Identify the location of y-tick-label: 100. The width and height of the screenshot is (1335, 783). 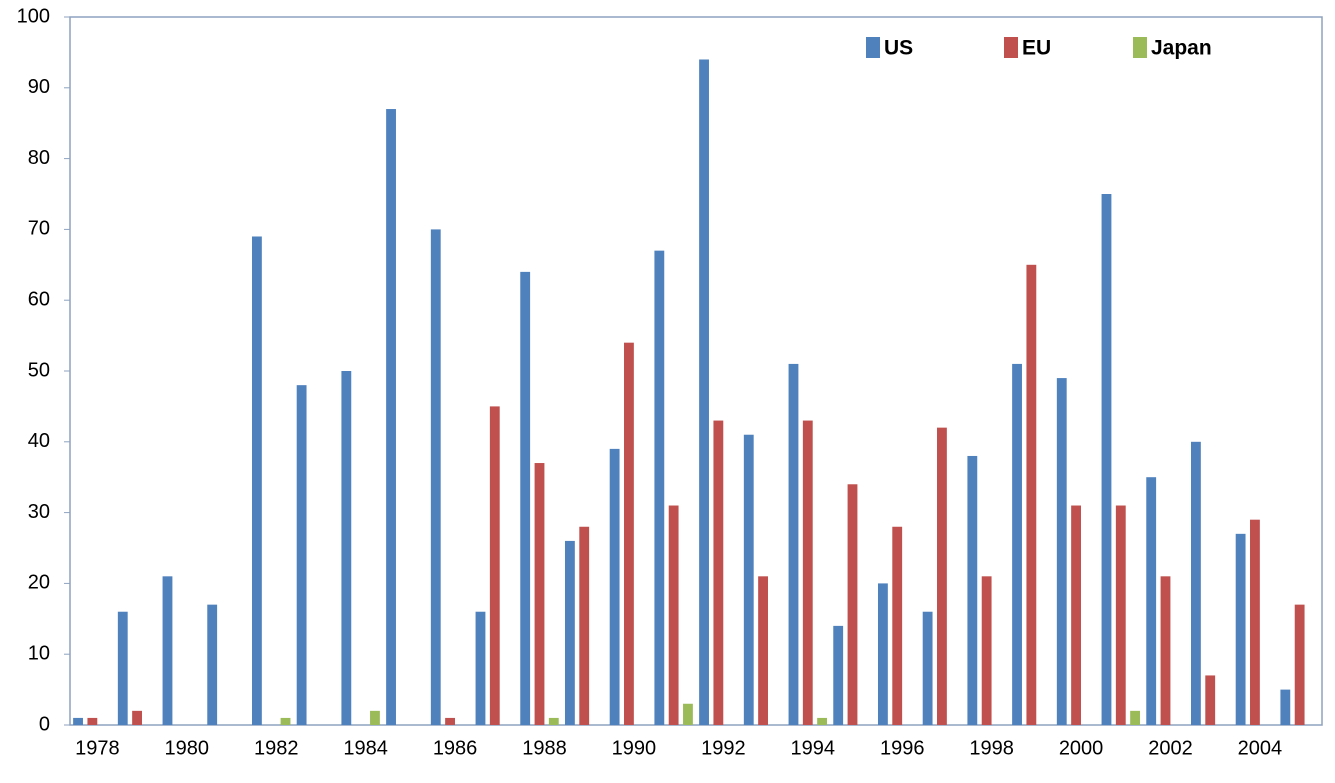
(33, 16).